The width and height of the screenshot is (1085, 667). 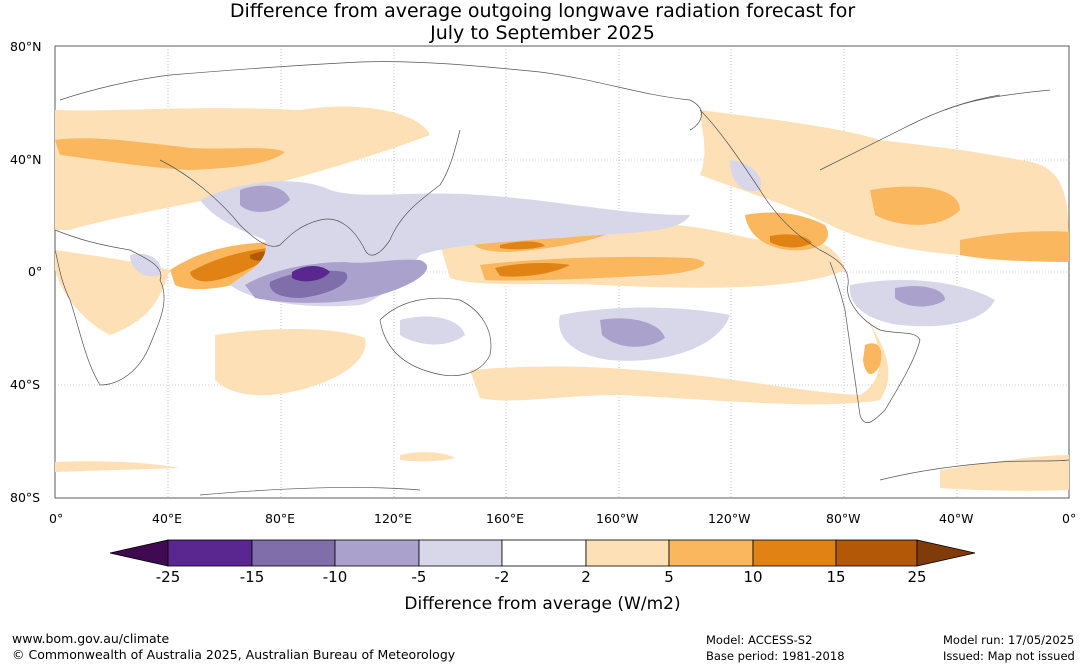 I want to click on issued-status: Issued: Map not issued, so click(x=1009, y=656).